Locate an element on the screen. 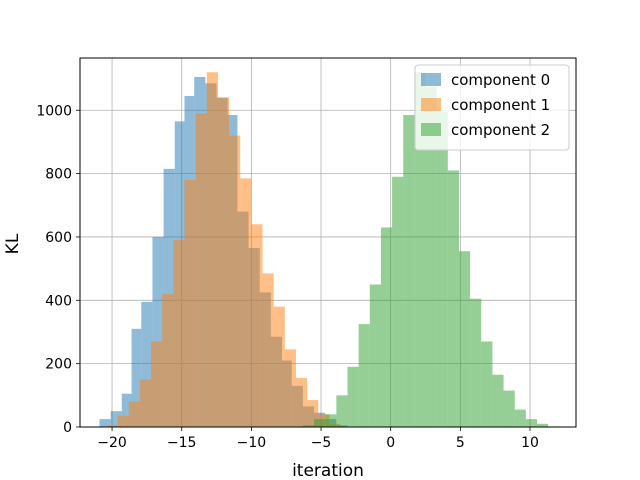 The image size is (640, 480). y-axis: 0 200 400 600 800 1000 is located at coordinates (58, 269).